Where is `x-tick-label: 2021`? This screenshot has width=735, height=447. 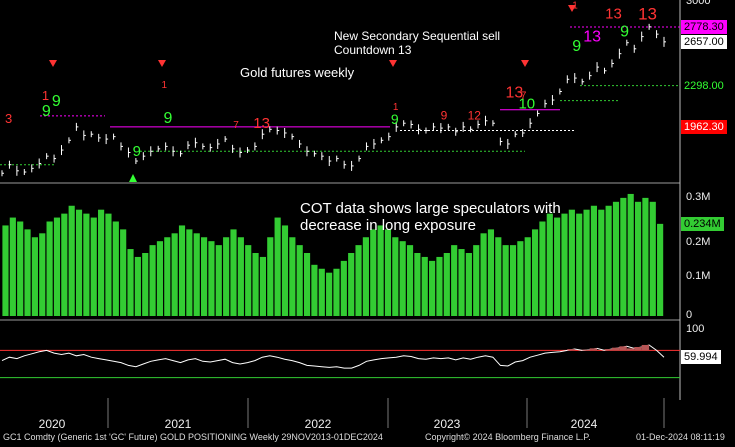
x-tick-label: 2021 is located at coordinates (178, 424).